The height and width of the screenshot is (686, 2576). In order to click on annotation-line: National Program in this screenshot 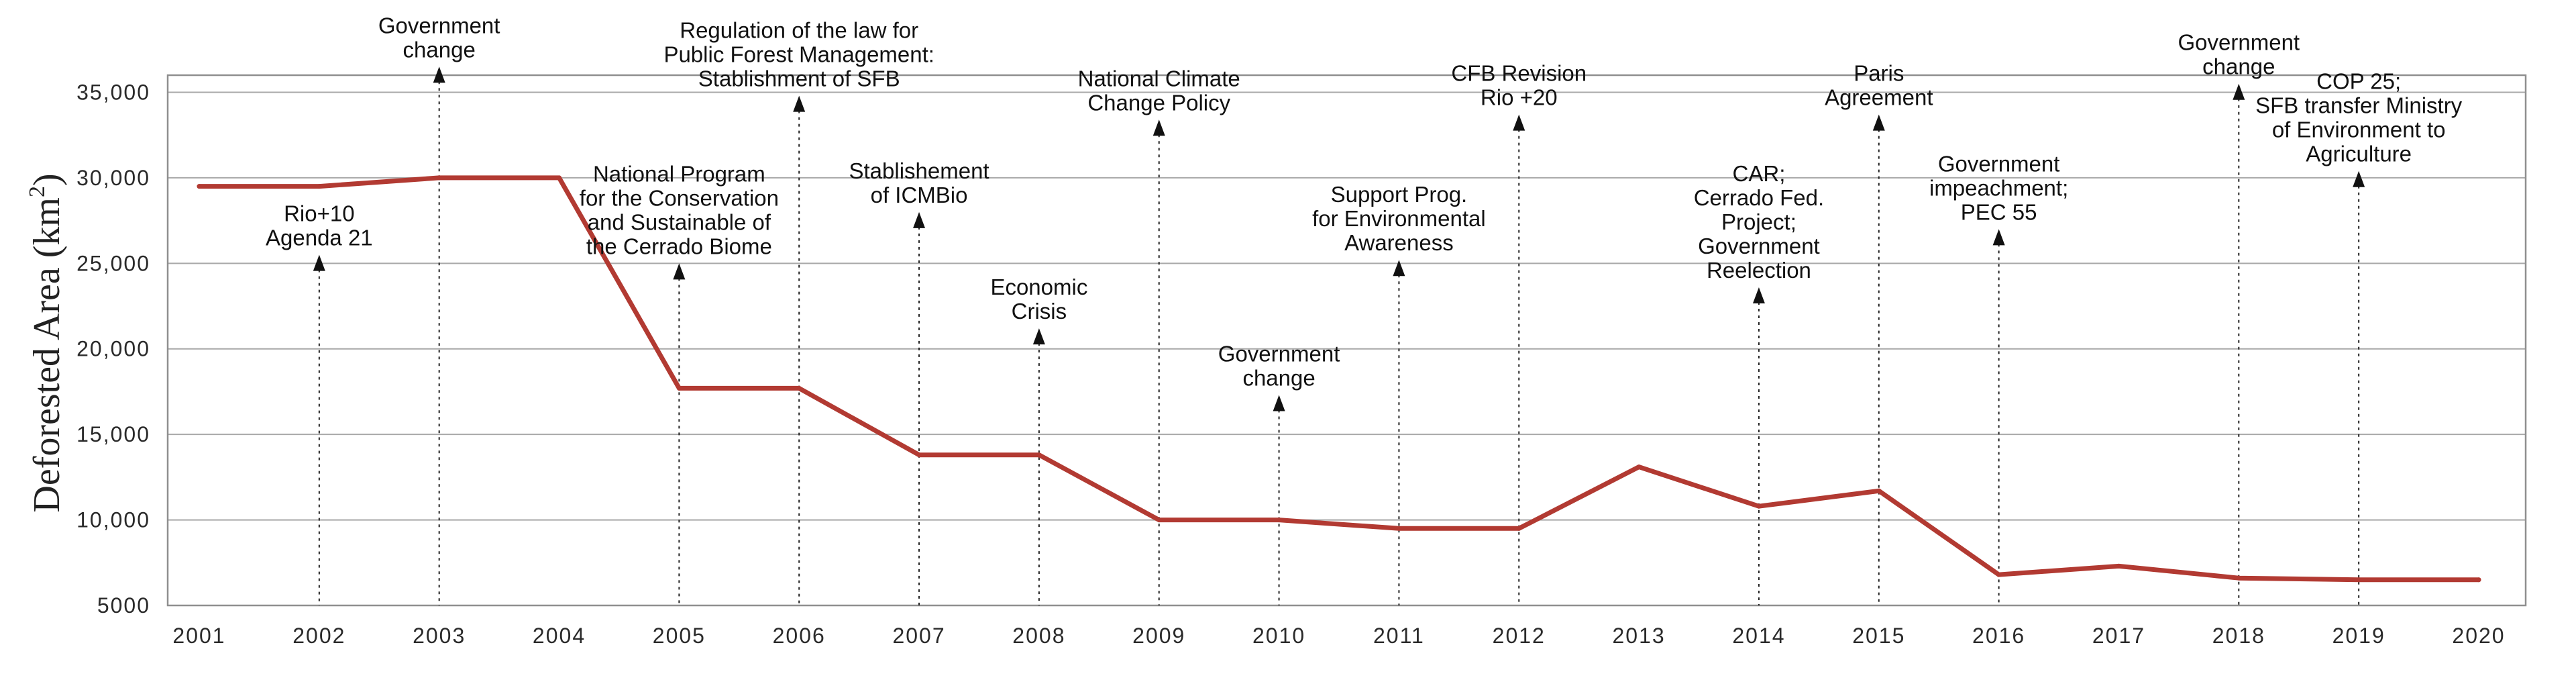, I will do `click(679, 173)`.